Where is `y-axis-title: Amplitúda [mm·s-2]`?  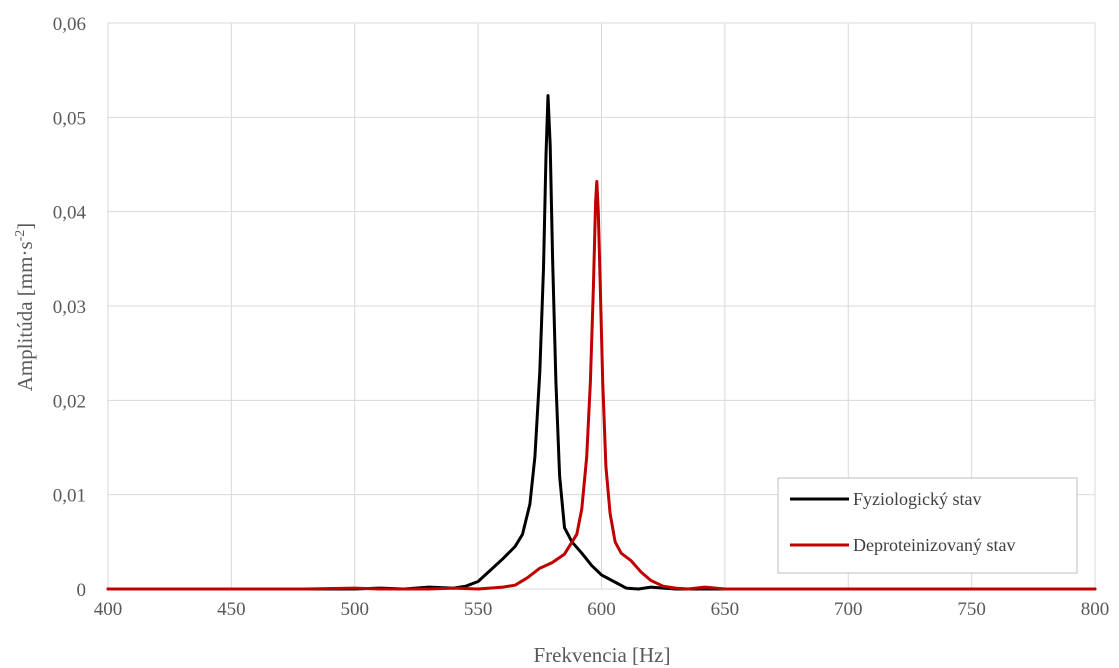
y-axis-title: Amplitúda [mm·s-2] is located at coordinates (25, 307).